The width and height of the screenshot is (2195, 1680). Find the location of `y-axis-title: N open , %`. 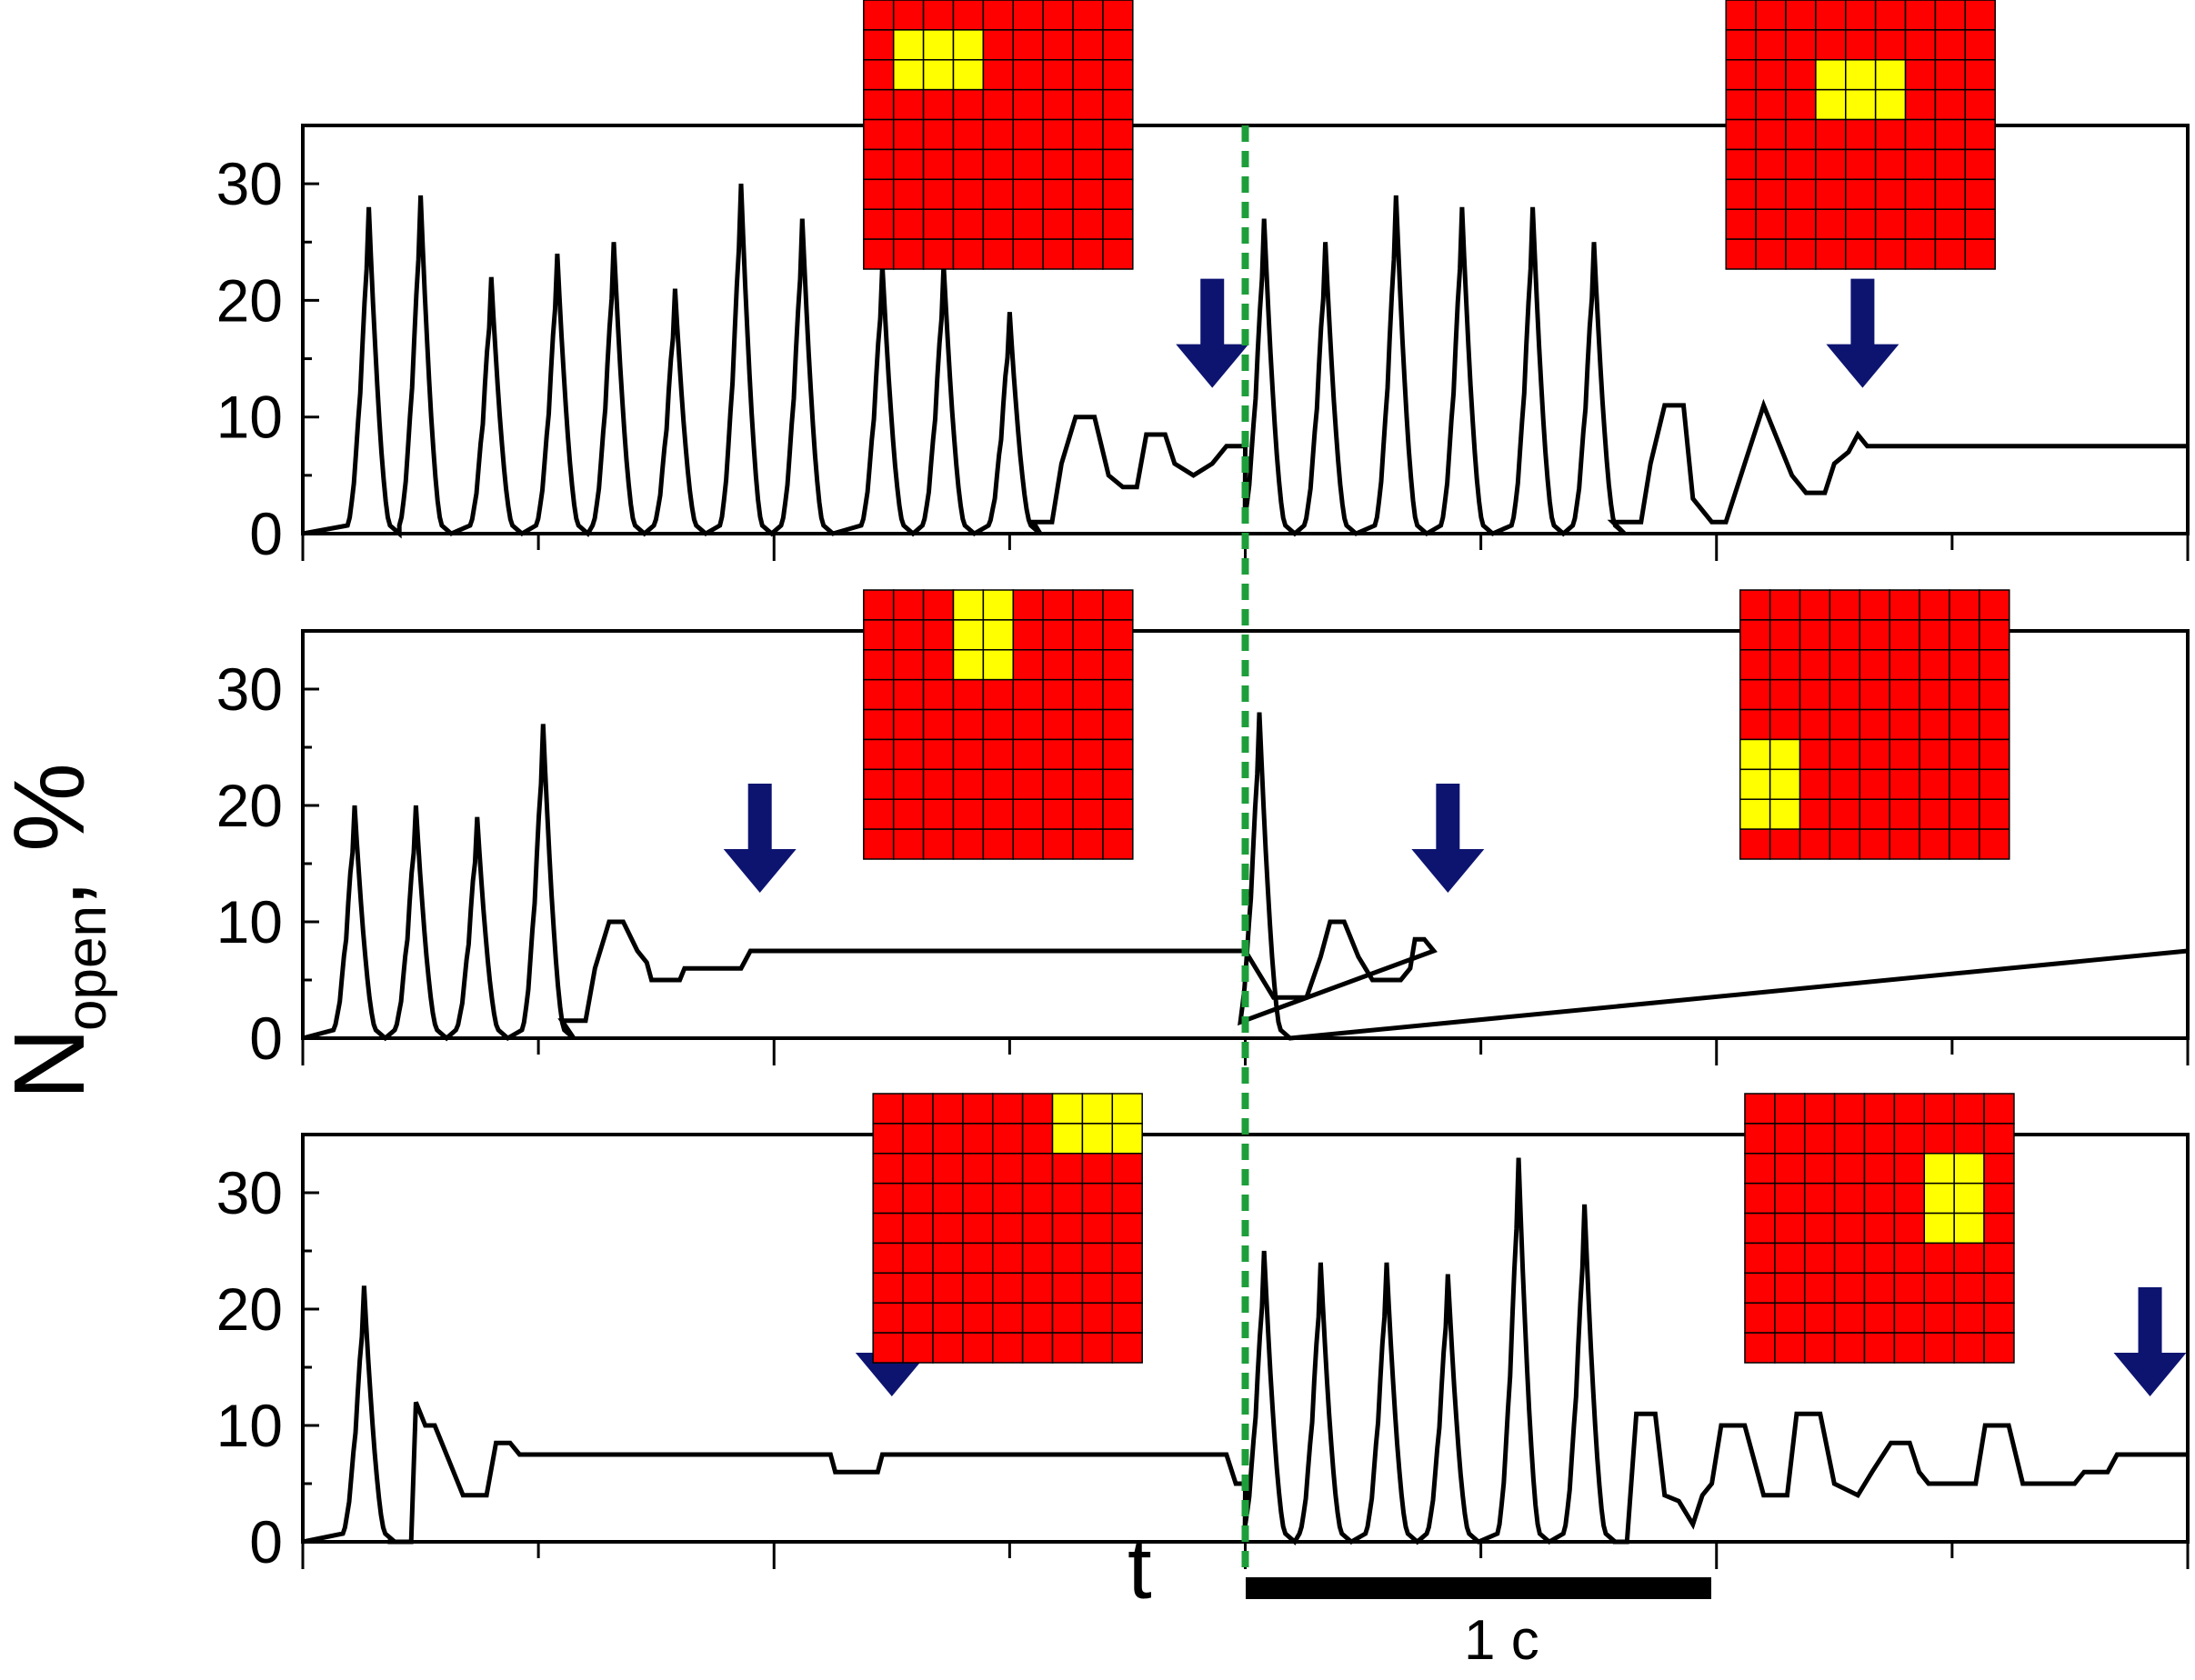

y-axis-title: N open , % is located at coordinates (59, 931).